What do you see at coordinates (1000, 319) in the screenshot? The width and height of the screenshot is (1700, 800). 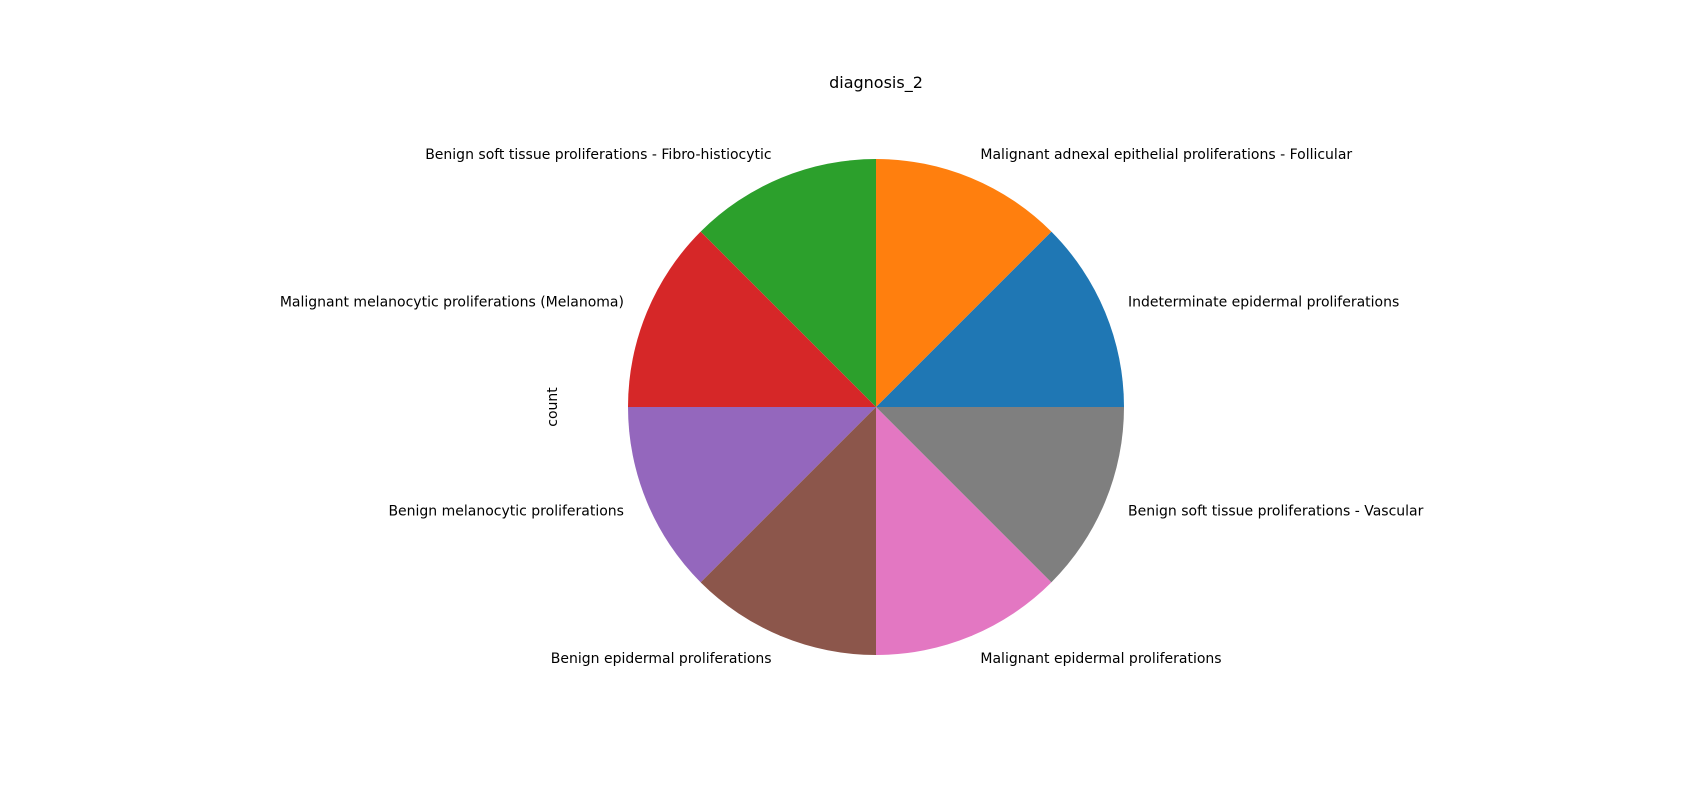 I see `pie-slice-indeterminate-epidermal-proliferations` at bounding box center [1000, 319].